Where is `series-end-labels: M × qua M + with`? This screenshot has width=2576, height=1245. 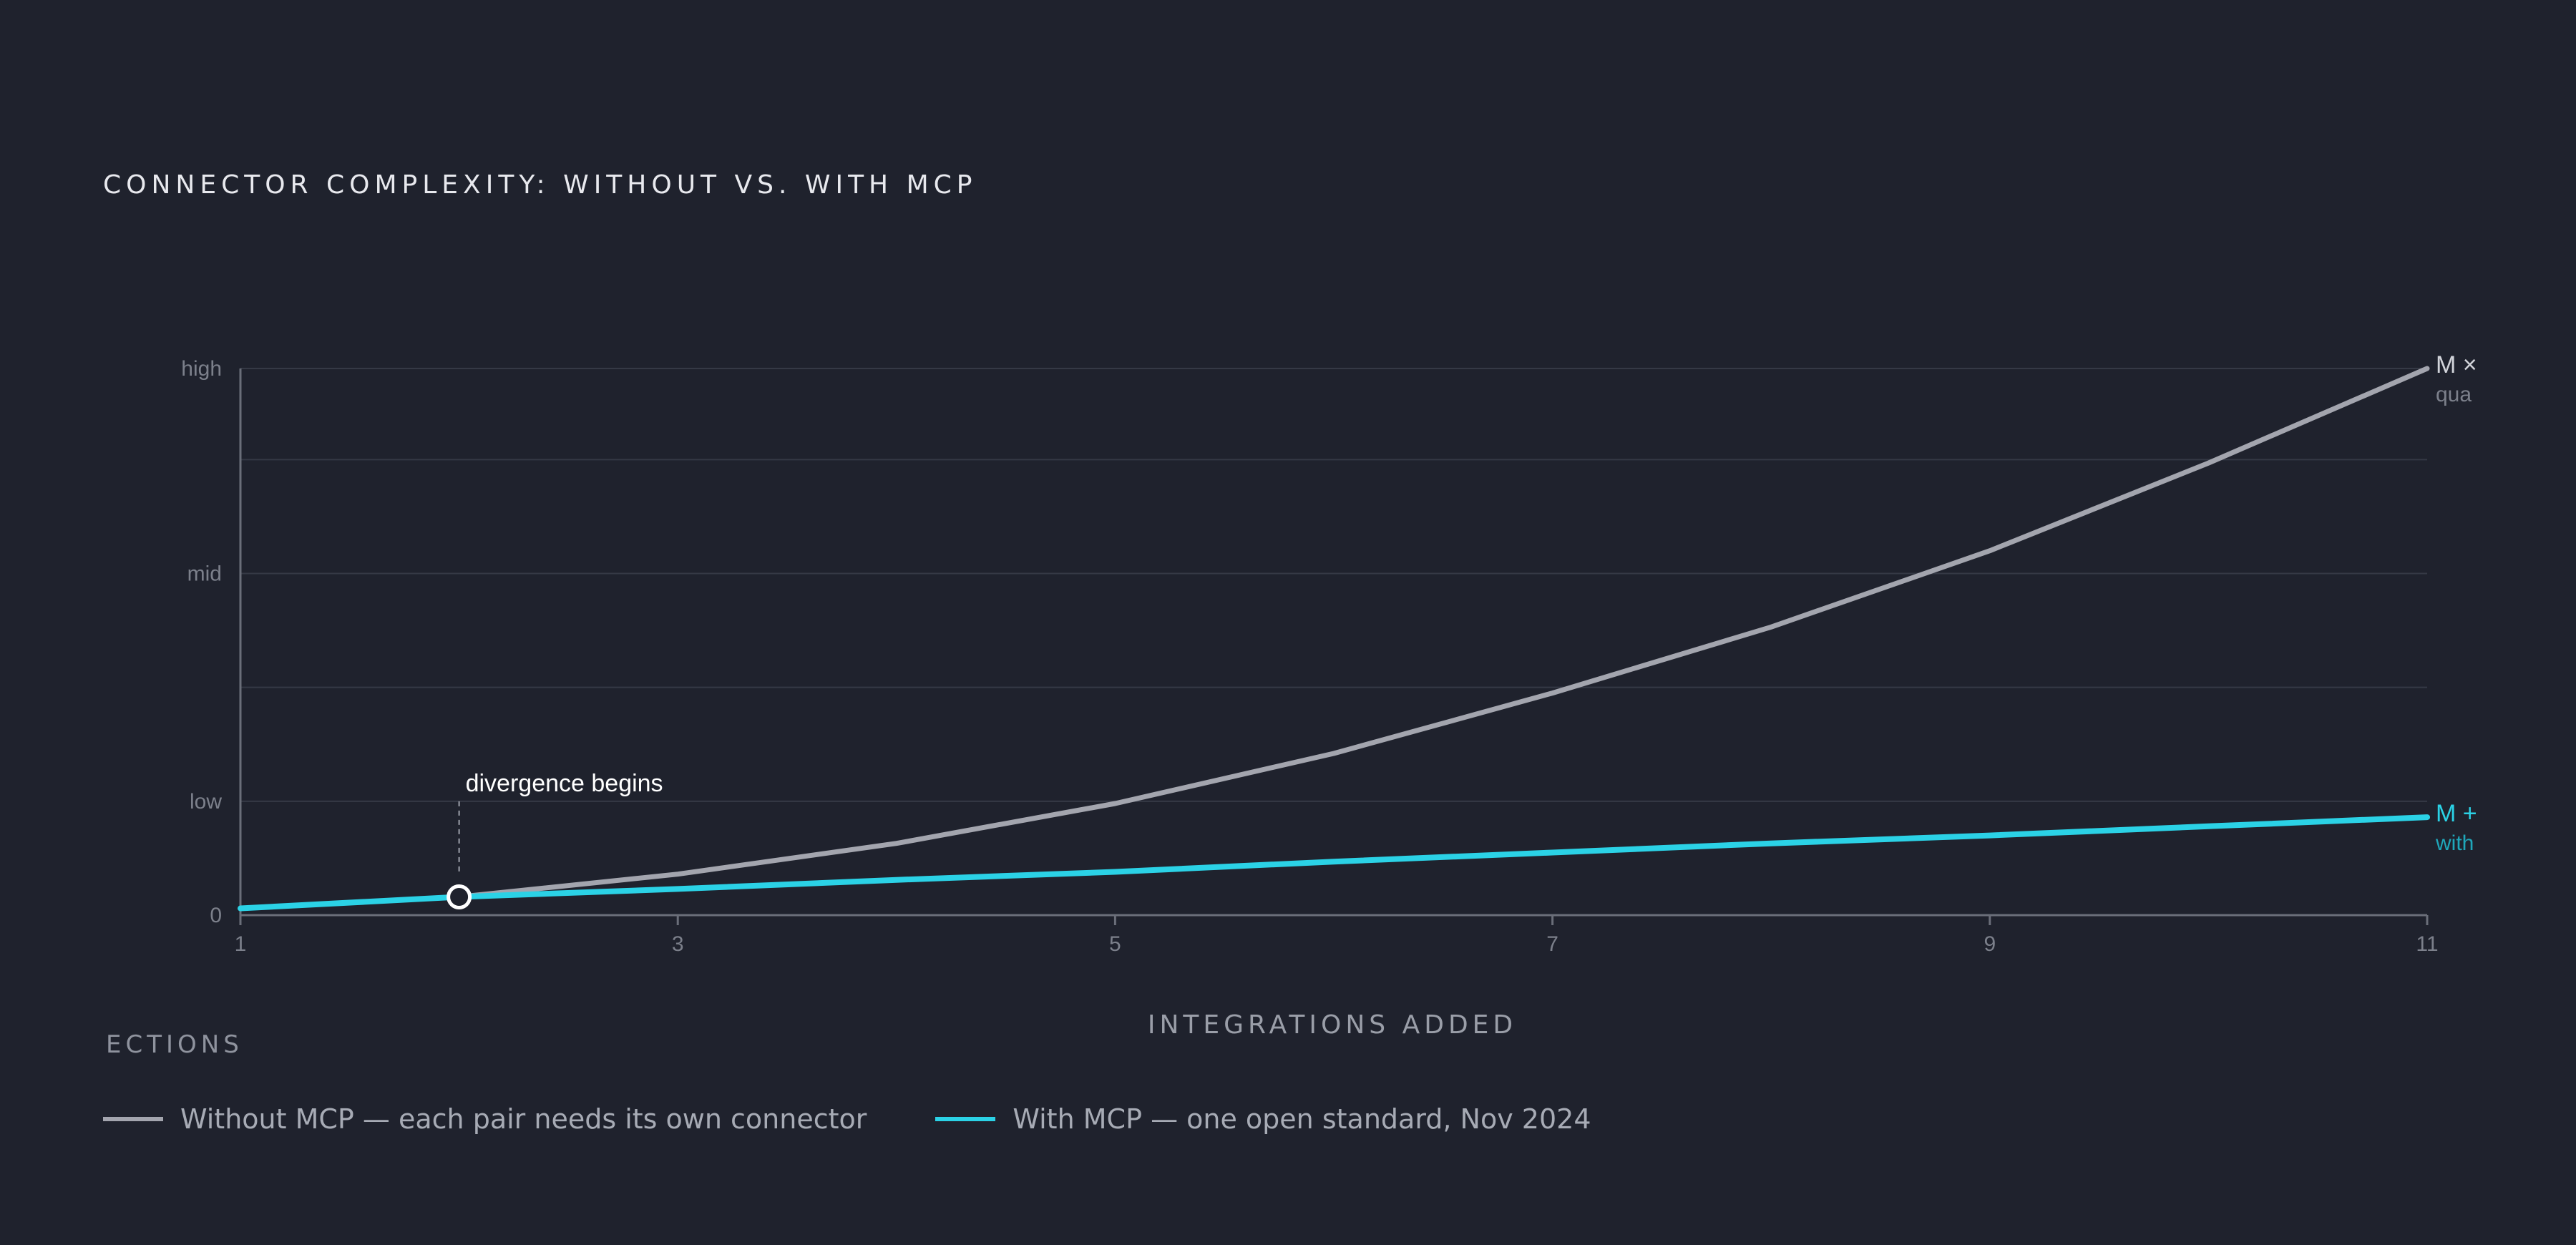
series-end-labels: M × qua M + with is located at coordinates (2456, 603).